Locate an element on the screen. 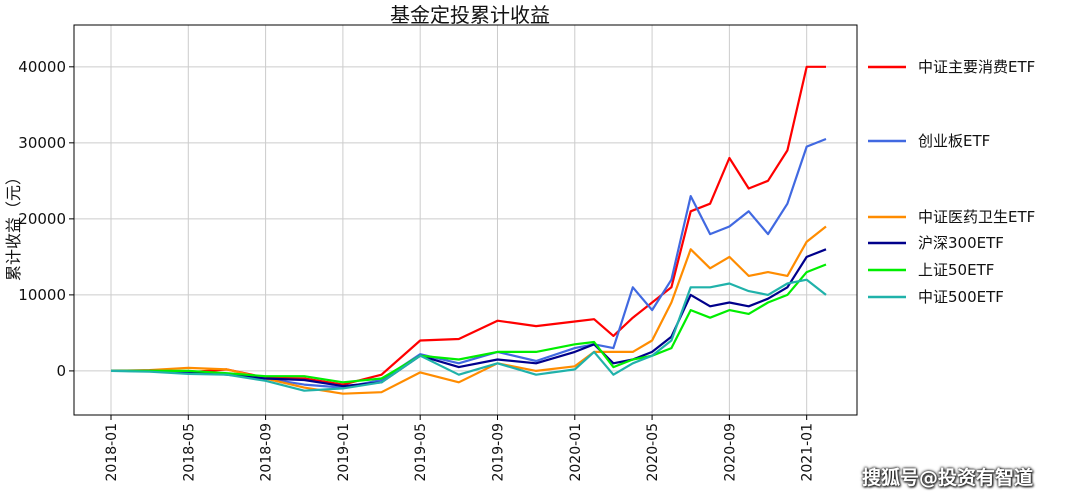 The image size is (1080, 502). y-axis-label: 累计收益（元） is located at coordinates (13, 225).